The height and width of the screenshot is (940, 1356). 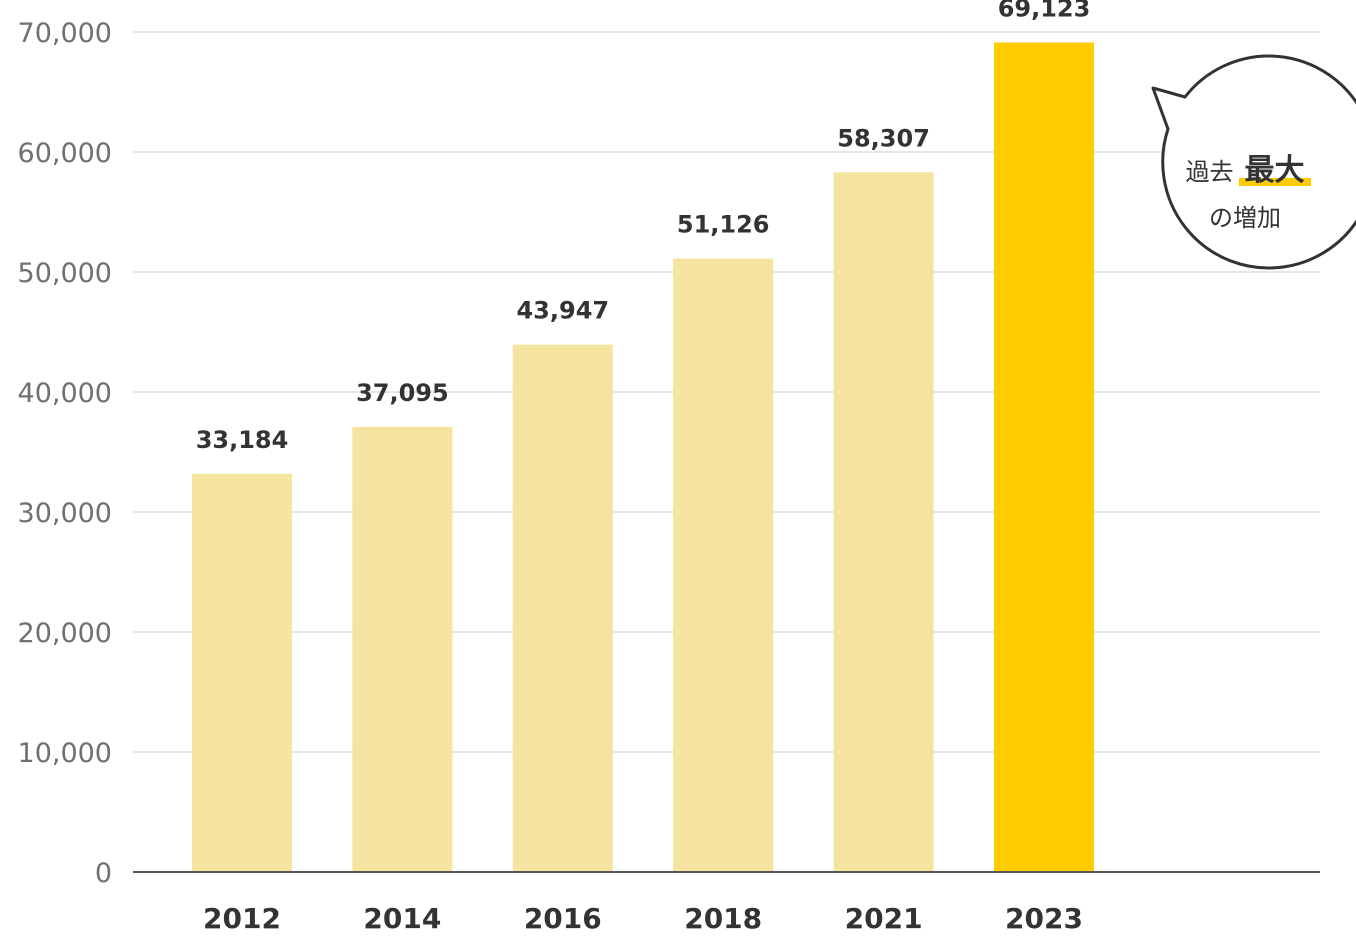 What do you see at coordinates (723, 918) in the screenshot?
I see `x-tick-label-2018: 2018` at bounding box center [723, 918].